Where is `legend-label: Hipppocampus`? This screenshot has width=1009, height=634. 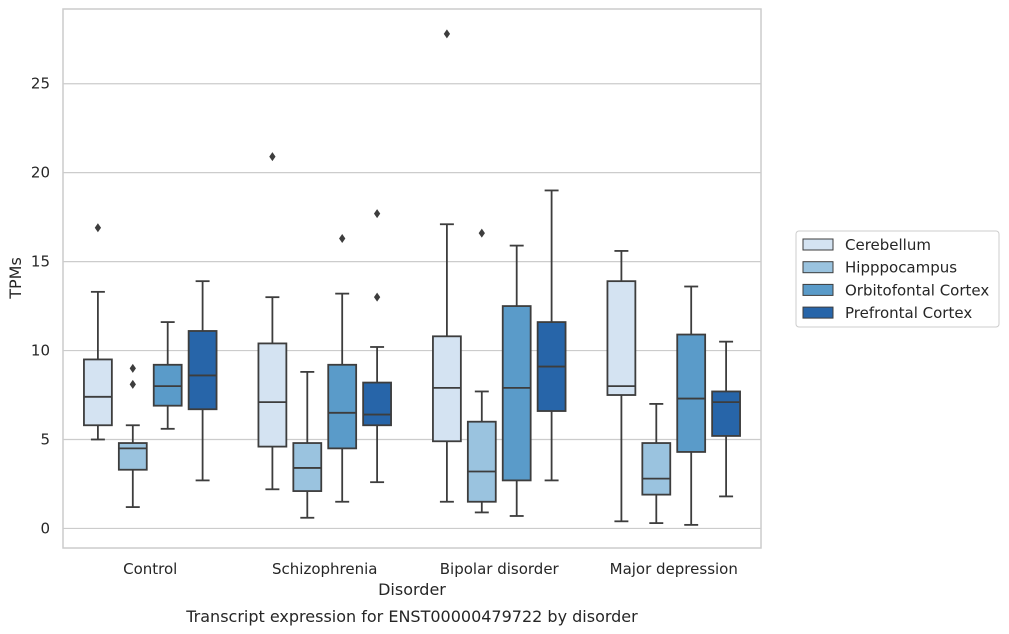 legend-label: Hipppocampus is located at coordinates (901, 268).